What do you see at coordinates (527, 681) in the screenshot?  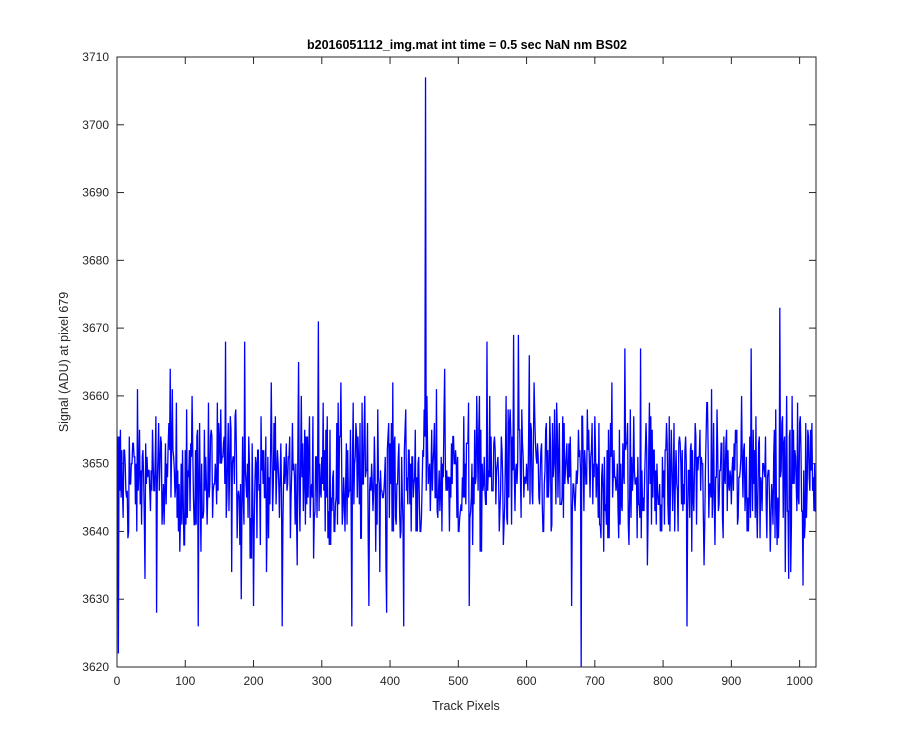 I see `x-tick-label: 600` at bounding box center [527, 681].